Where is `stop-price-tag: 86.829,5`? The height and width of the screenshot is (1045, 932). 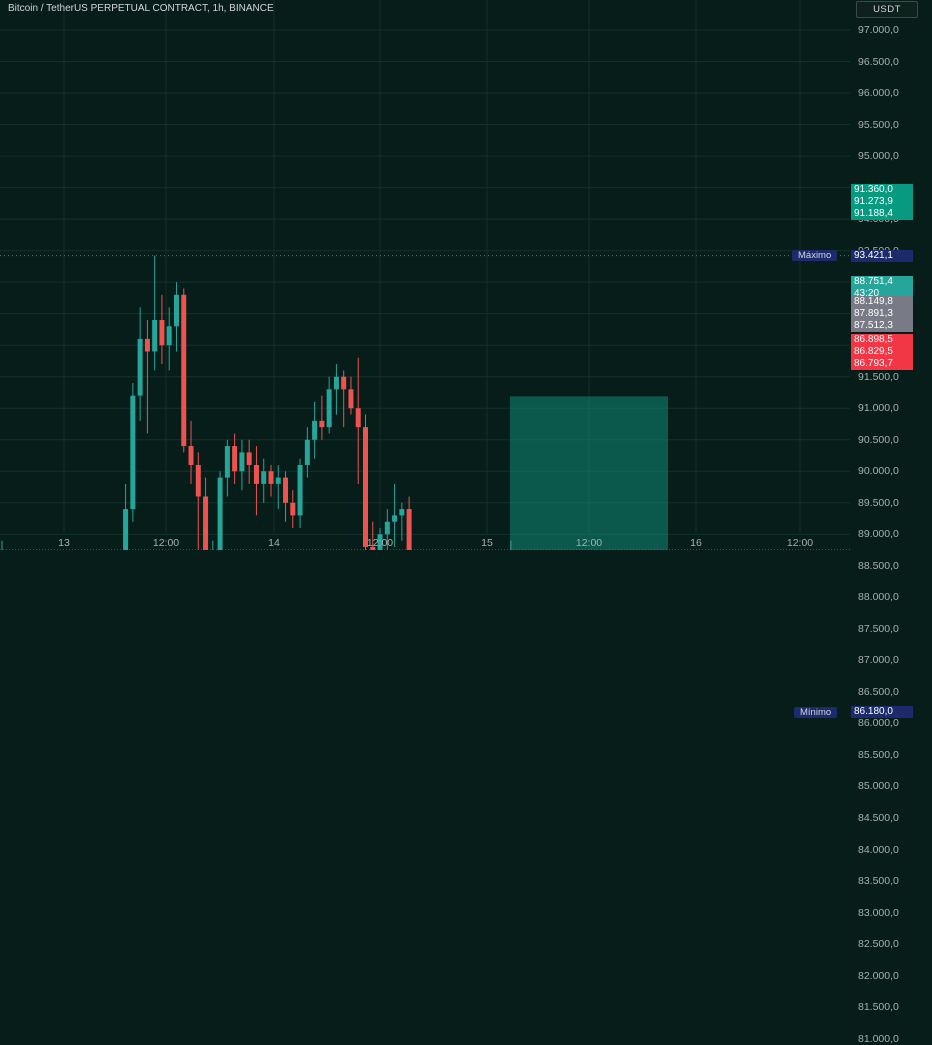
stop-price-tag: 86.829,5 is located at coordinates (882, 352).